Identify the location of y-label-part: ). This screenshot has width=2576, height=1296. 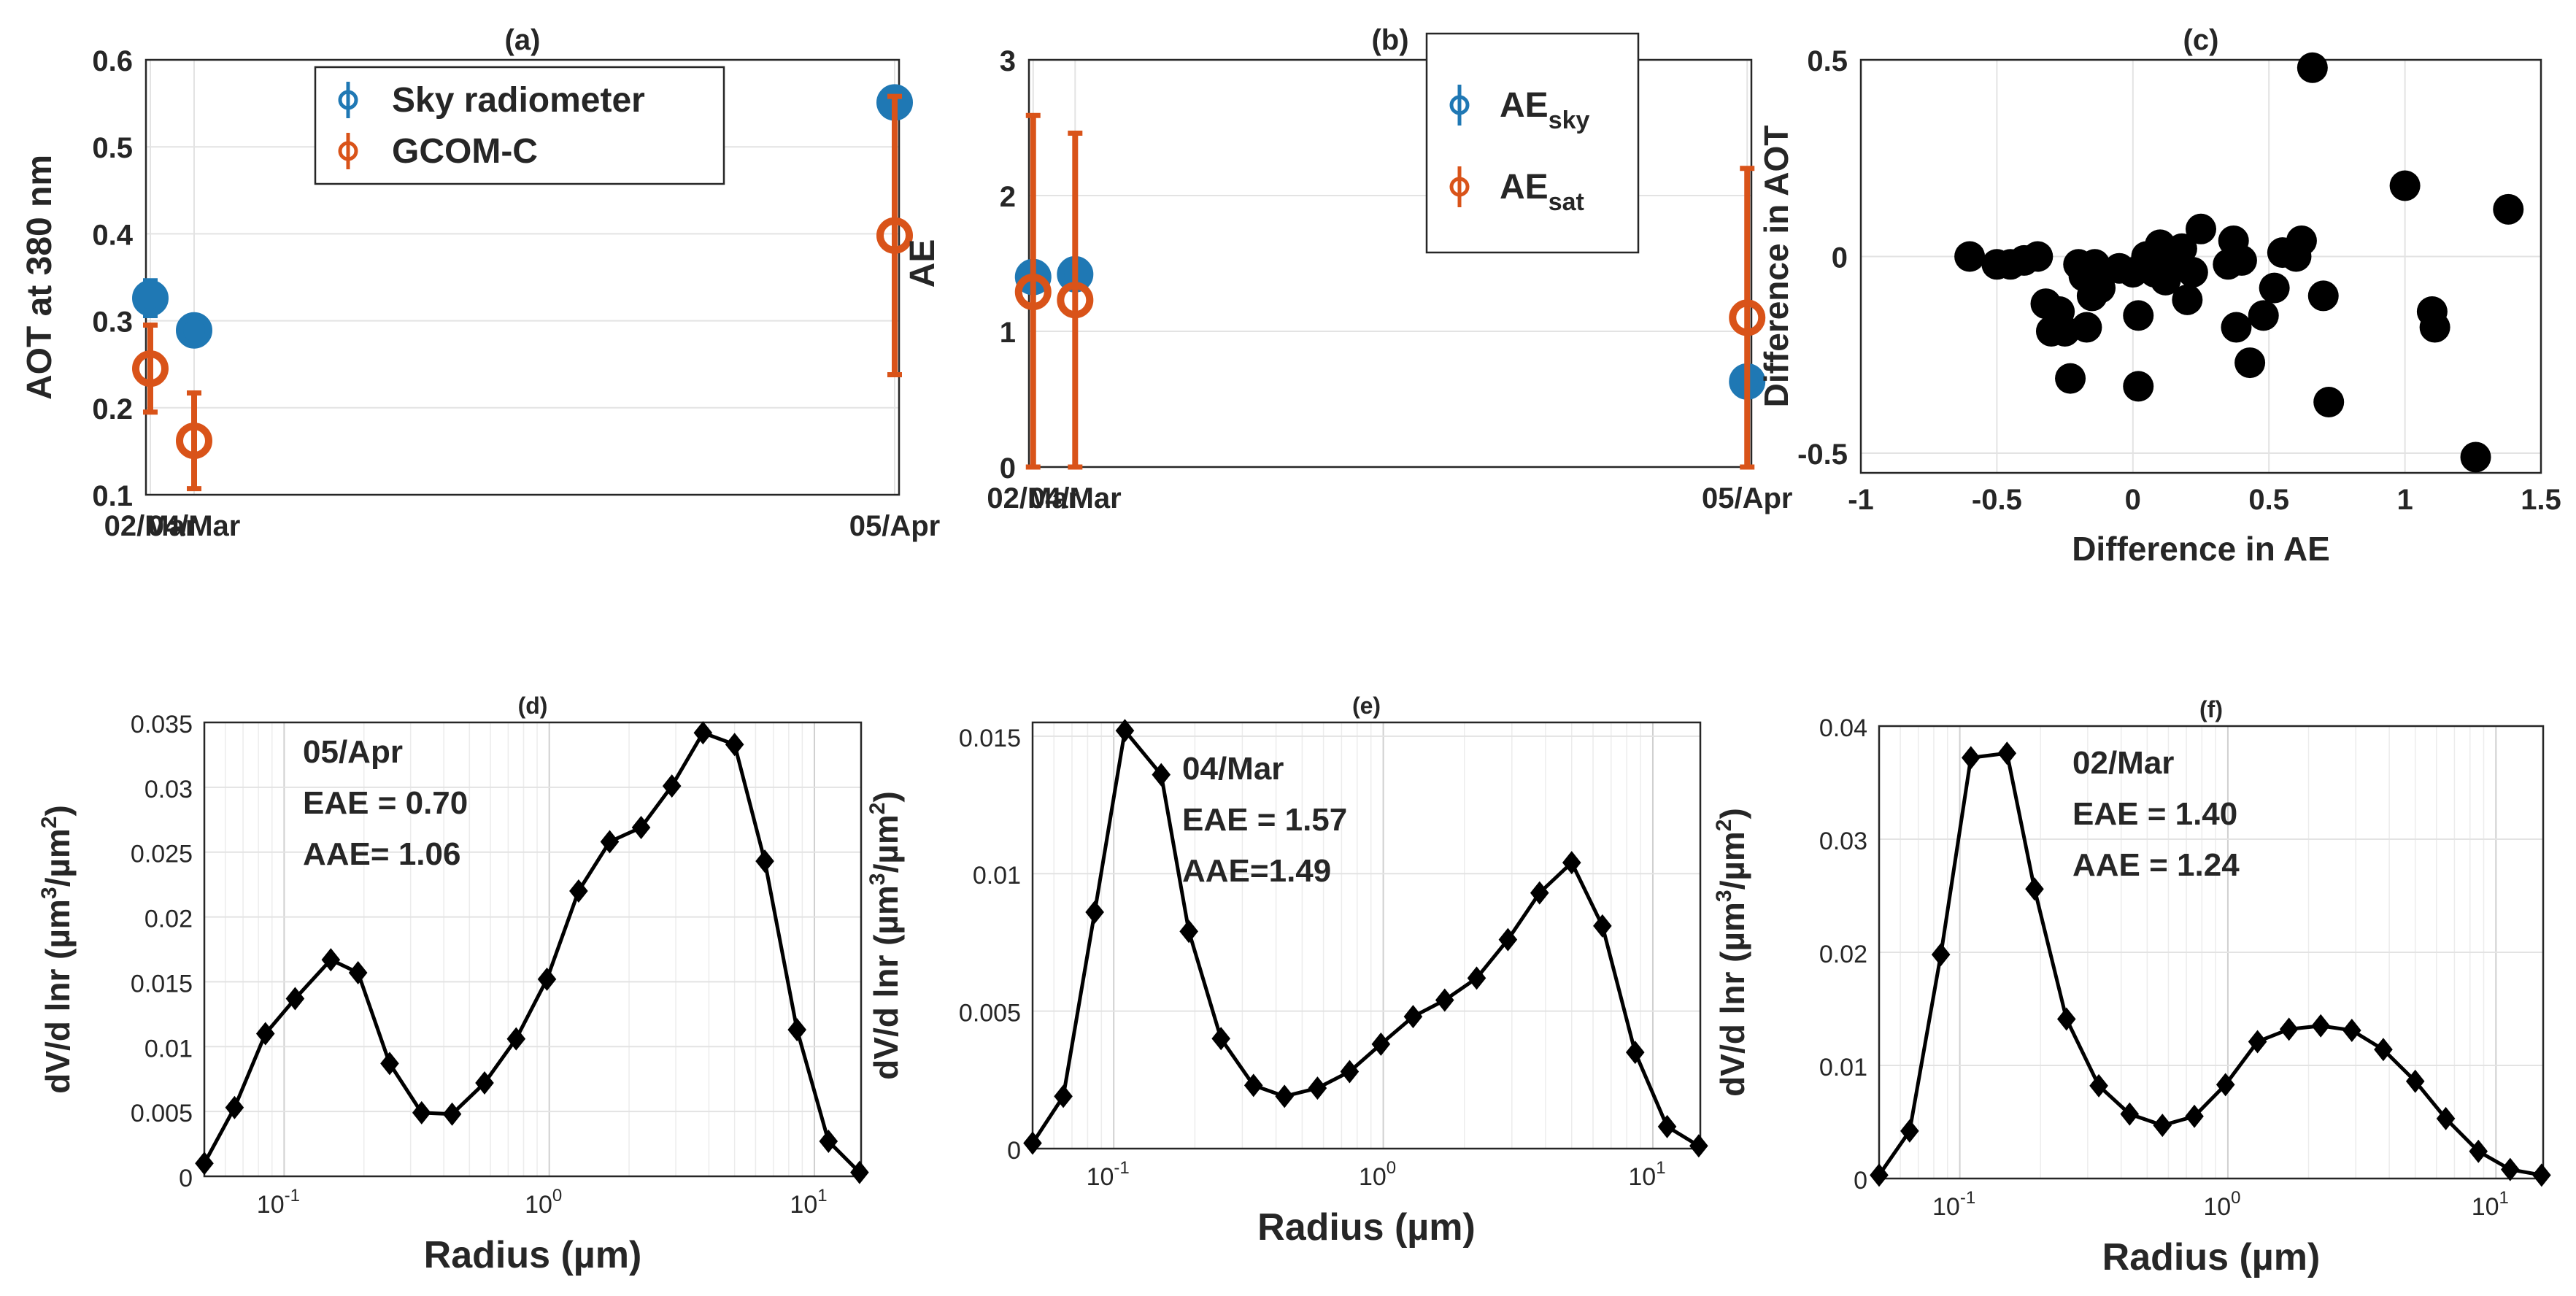
(1732, 813).